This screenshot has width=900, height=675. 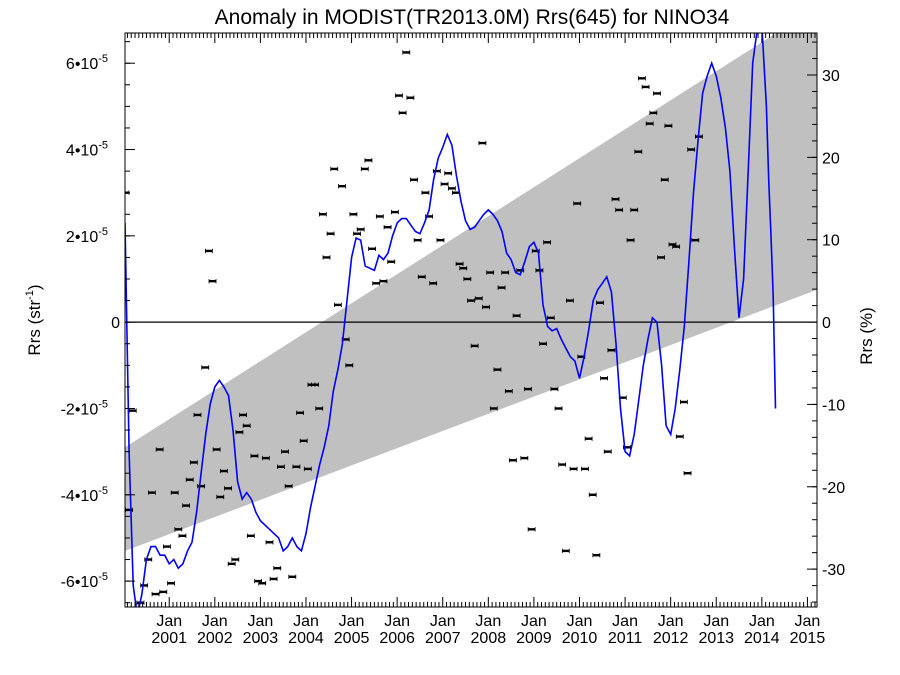 What do you see at coordinates (580, 638) in the screenshot?
I see `x-tick-year-label: 2010` at bounding box center [580, 638].